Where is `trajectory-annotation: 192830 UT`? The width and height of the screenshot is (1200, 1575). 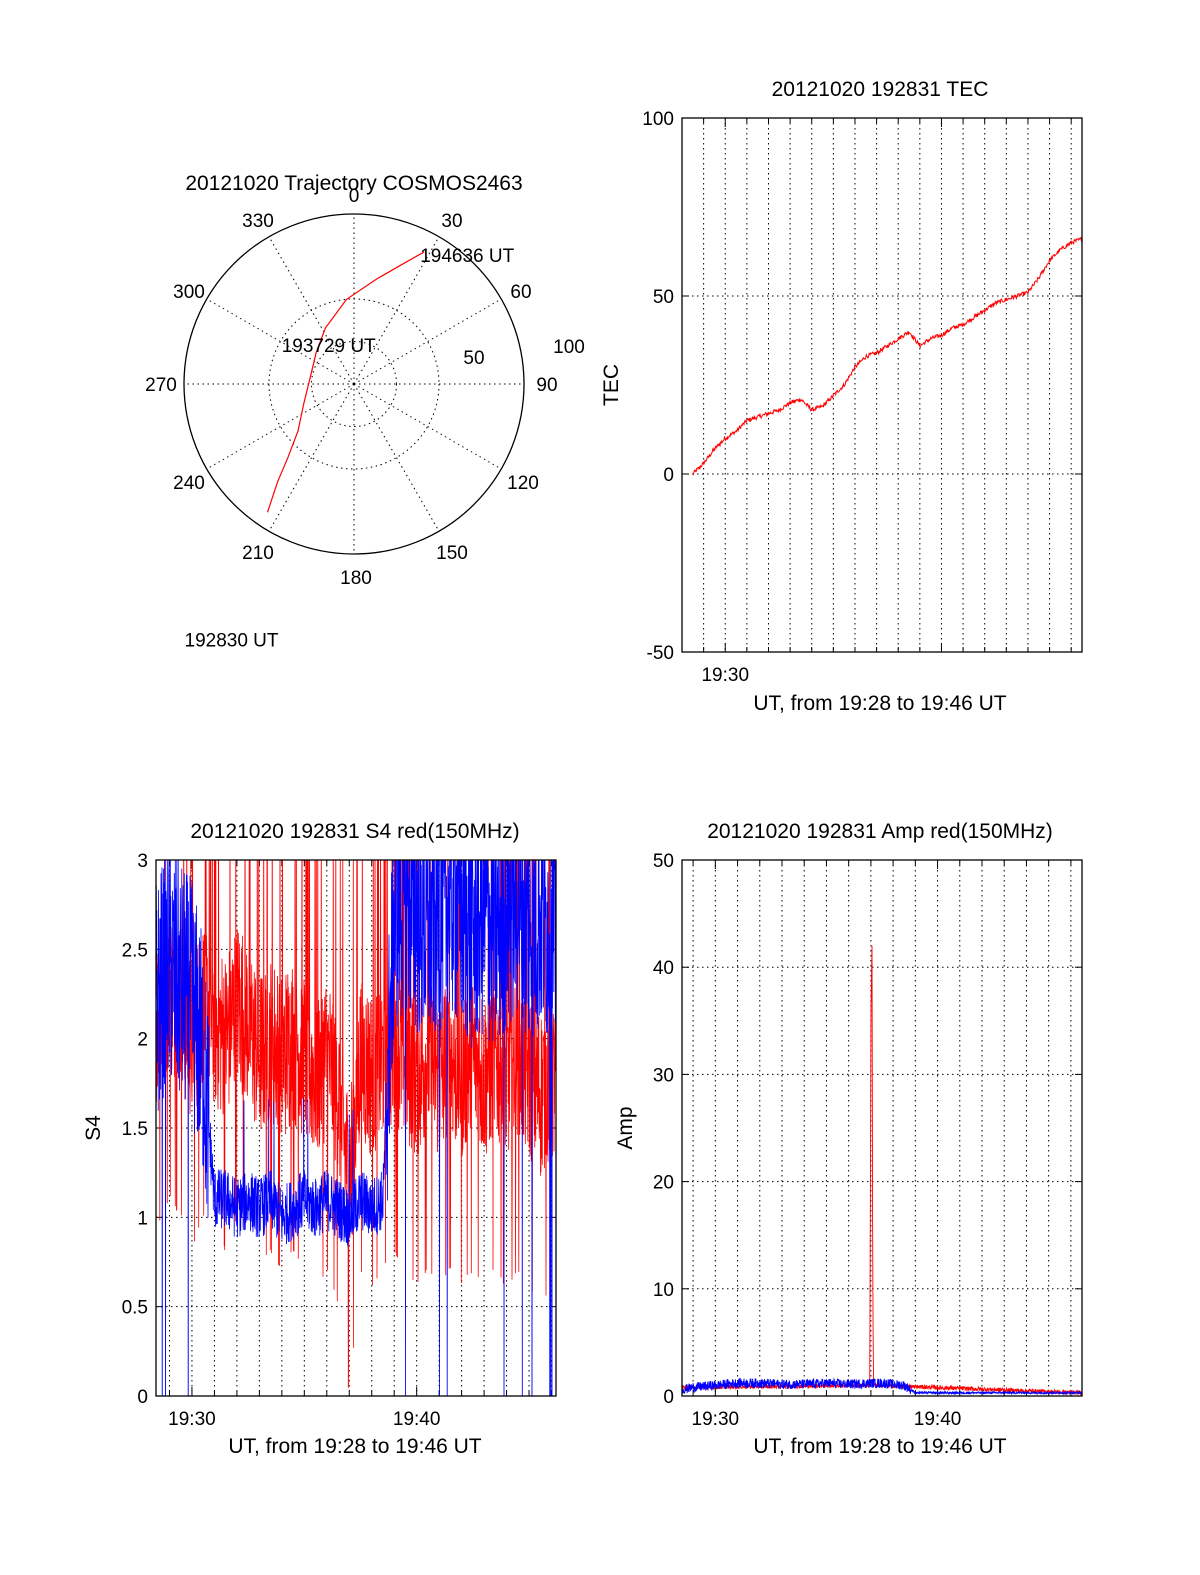
trajectory-annotation: 192830 UT is located at coordinates (232, 640).